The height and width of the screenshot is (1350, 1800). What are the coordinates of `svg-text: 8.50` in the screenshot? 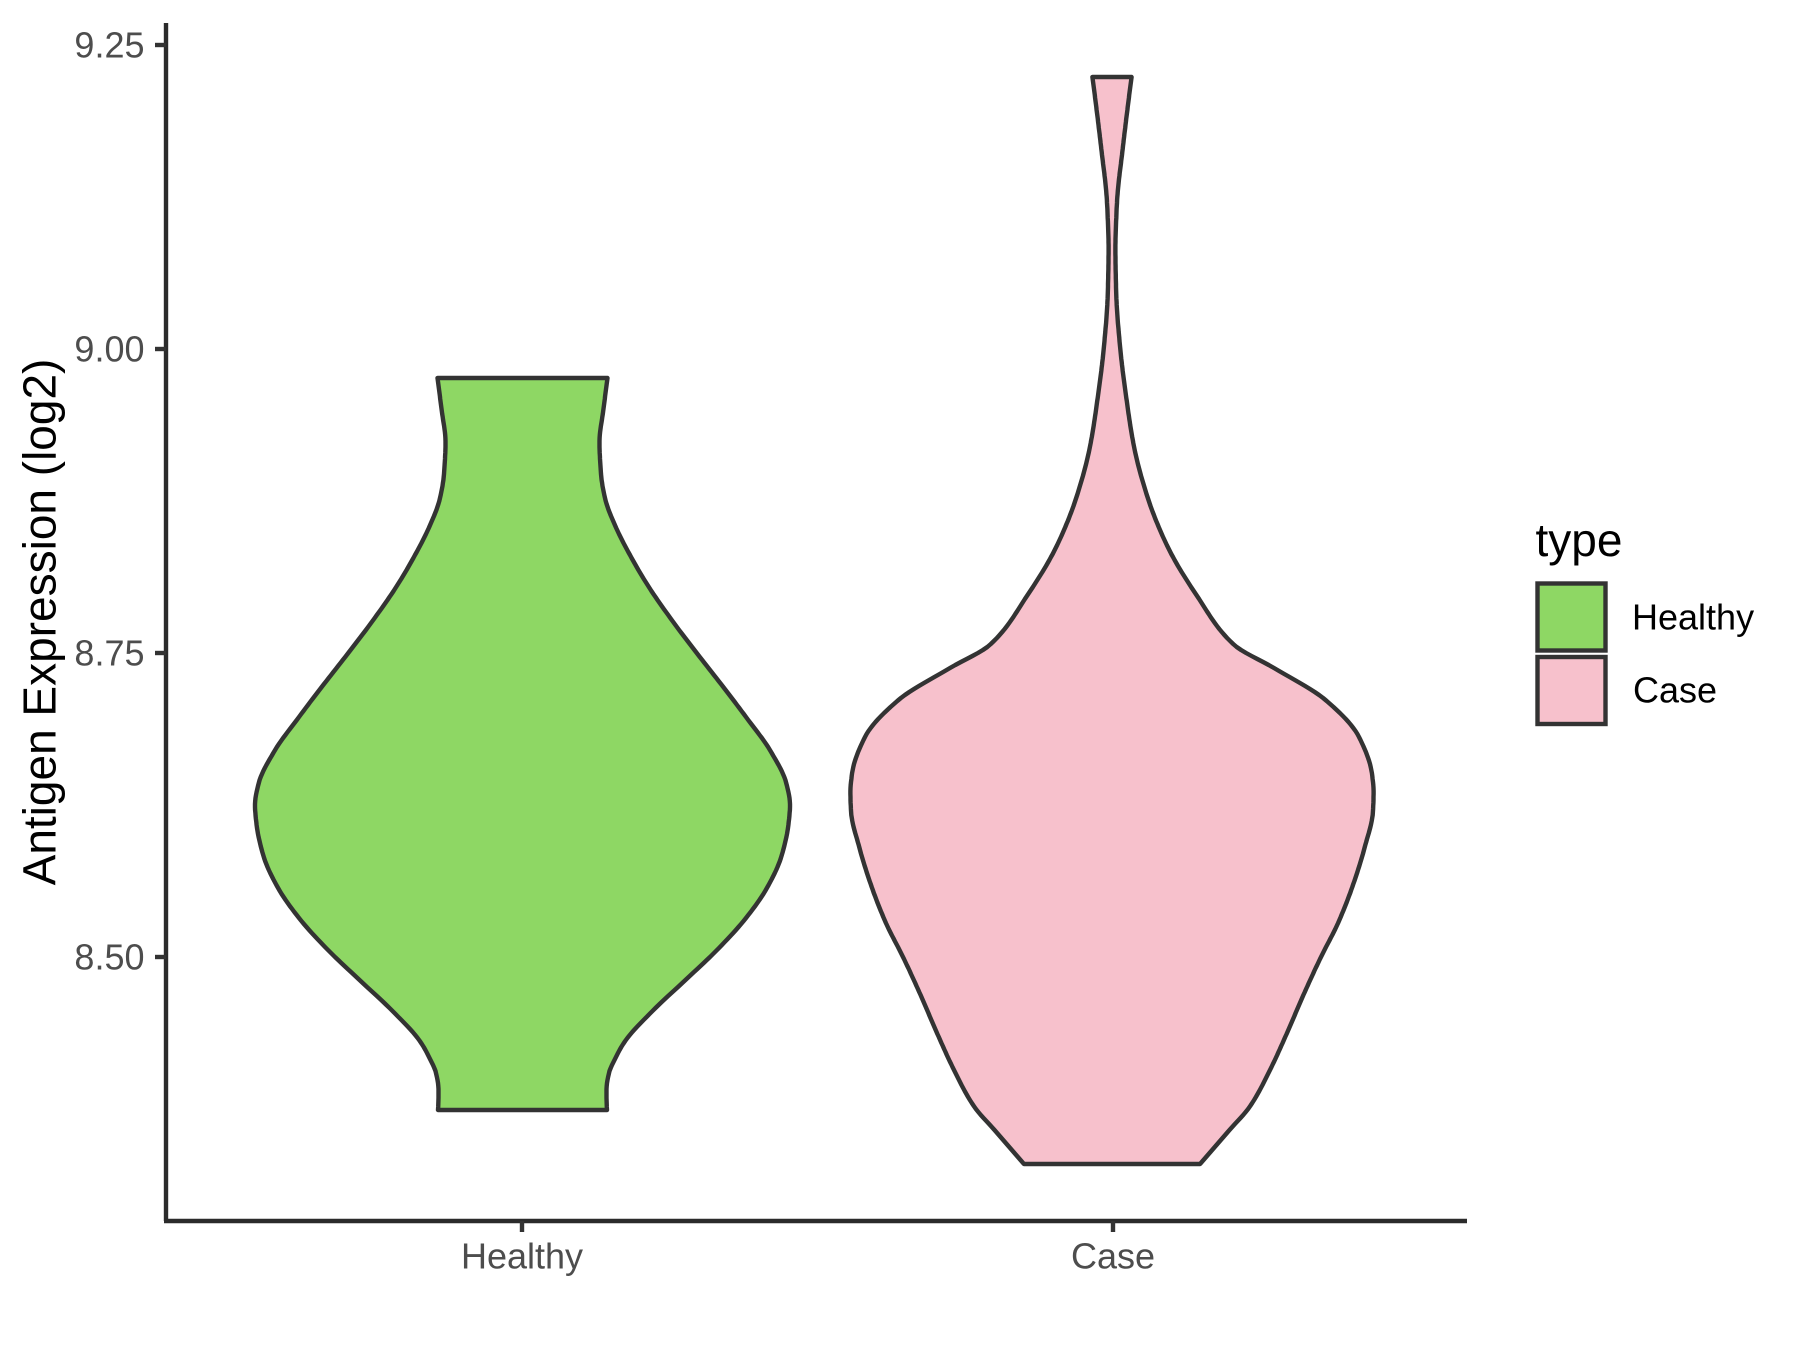 It's located at (109, 957).